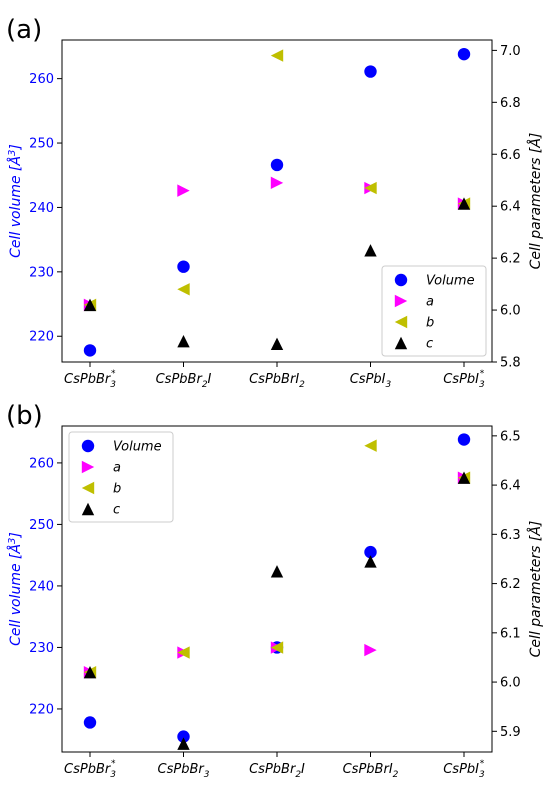  I want to click on x-tick-label-1: CsPbBr2I, so click(184, 381).